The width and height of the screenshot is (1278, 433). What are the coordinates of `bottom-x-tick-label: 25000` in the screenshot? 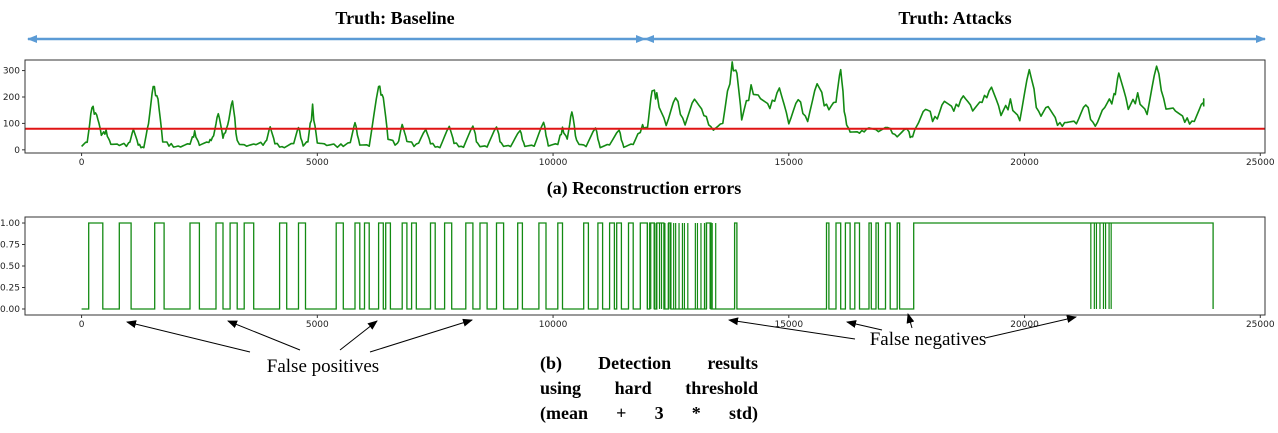 It's located at (1260, 325).